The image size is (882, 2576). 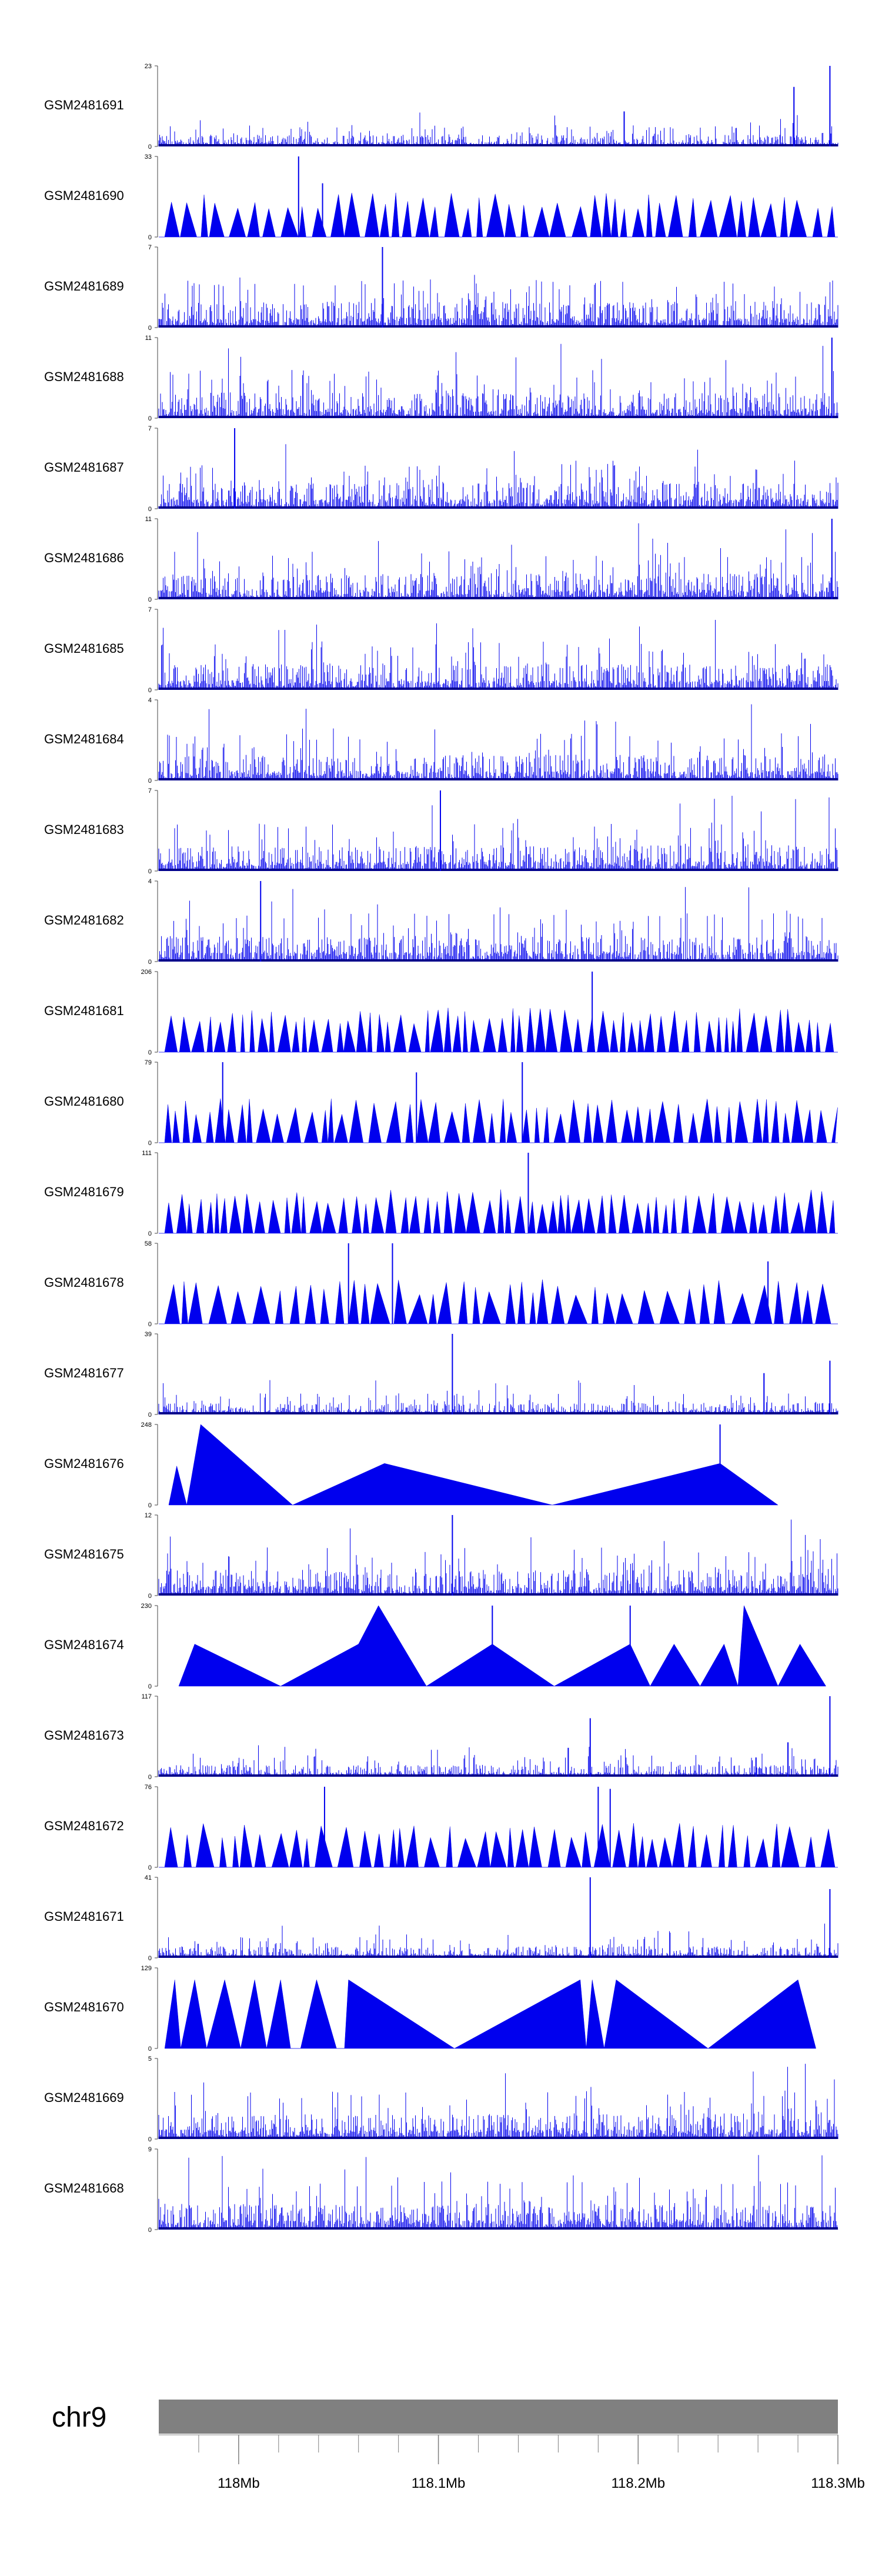 What do you see at coordinates (84, 1282) in the screenshot?
I see `track-label: GSM2481678` at bounding box center [84, 1282].